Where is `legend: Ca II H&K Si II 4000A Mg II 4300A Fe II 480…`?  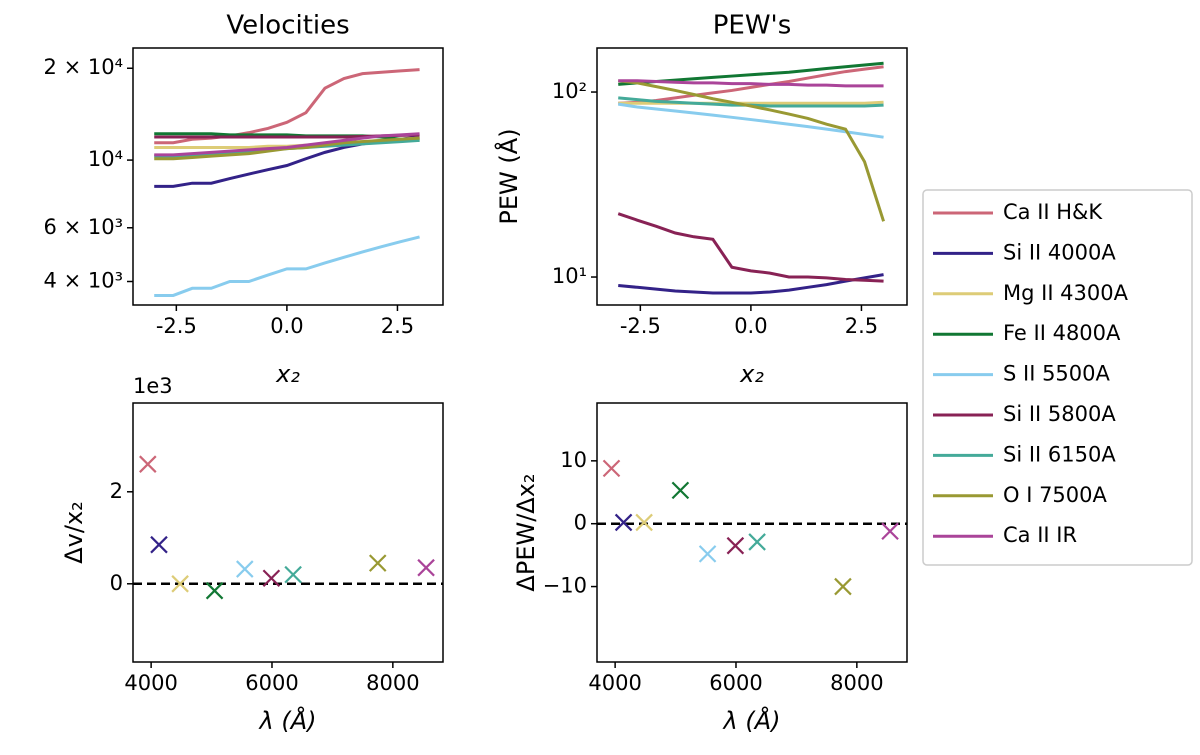
legend: Ca II H&K Si II 4000A Mg II 4300A Fe II 480… is located at coordinates (1057, 377).